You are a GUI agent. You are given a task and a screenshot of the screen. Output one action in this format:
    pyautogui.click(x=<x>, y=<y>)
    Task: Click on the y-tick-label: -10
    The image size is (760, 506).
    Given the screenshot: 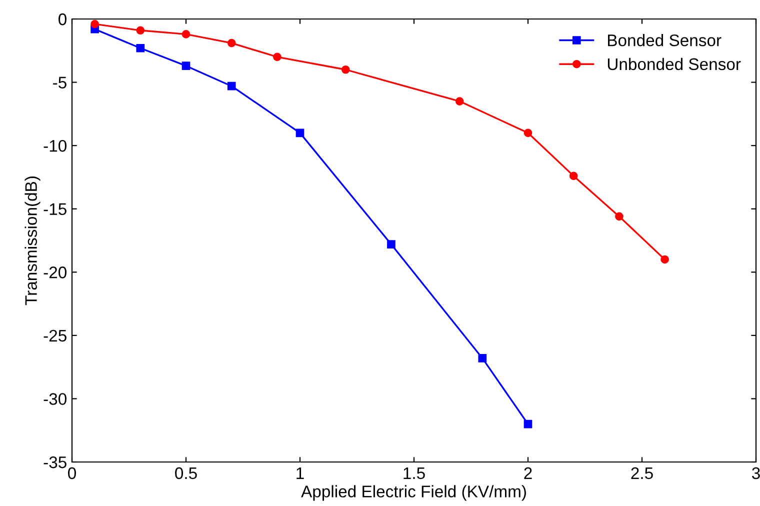 What is the action you would take?
    pyautogui.click(x=55, y=146)
    